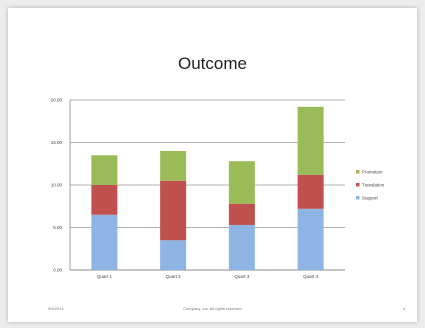 This screenshot has height=328, width=425. Describe the element at coordinates (57, 142) in the screenshot. I see `y-tick-label: 15.00` at that location.